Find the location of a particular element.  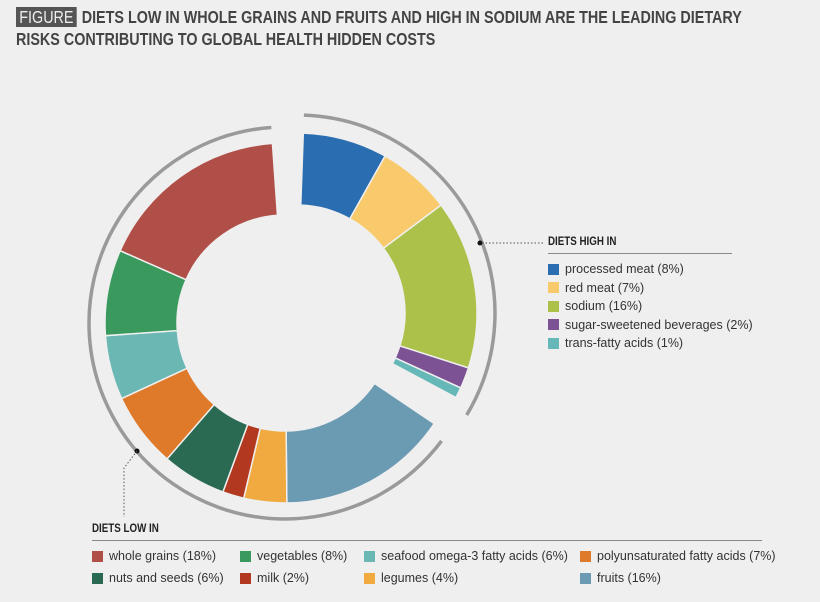

leader-dot-high is located at coordinates (480, 243).